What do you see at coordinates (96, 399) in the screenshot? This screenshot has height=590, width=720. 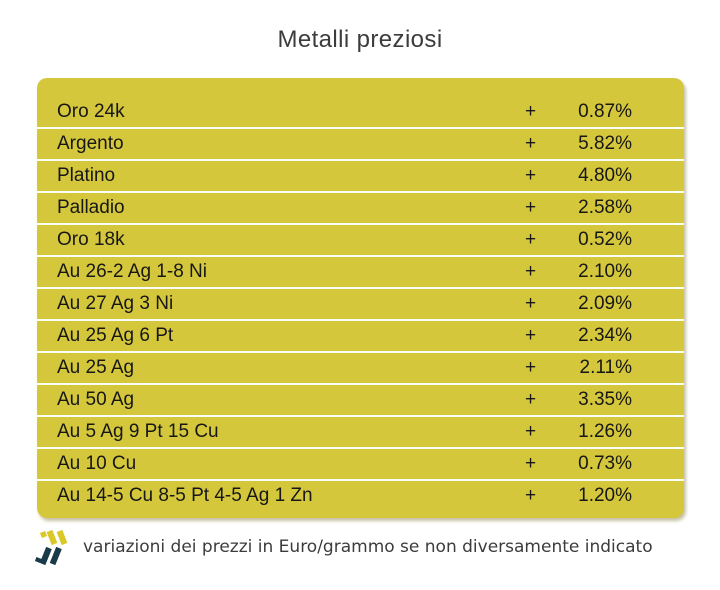 I see `metal-name: Au 50 Ag` at bounding box center [96, 399].